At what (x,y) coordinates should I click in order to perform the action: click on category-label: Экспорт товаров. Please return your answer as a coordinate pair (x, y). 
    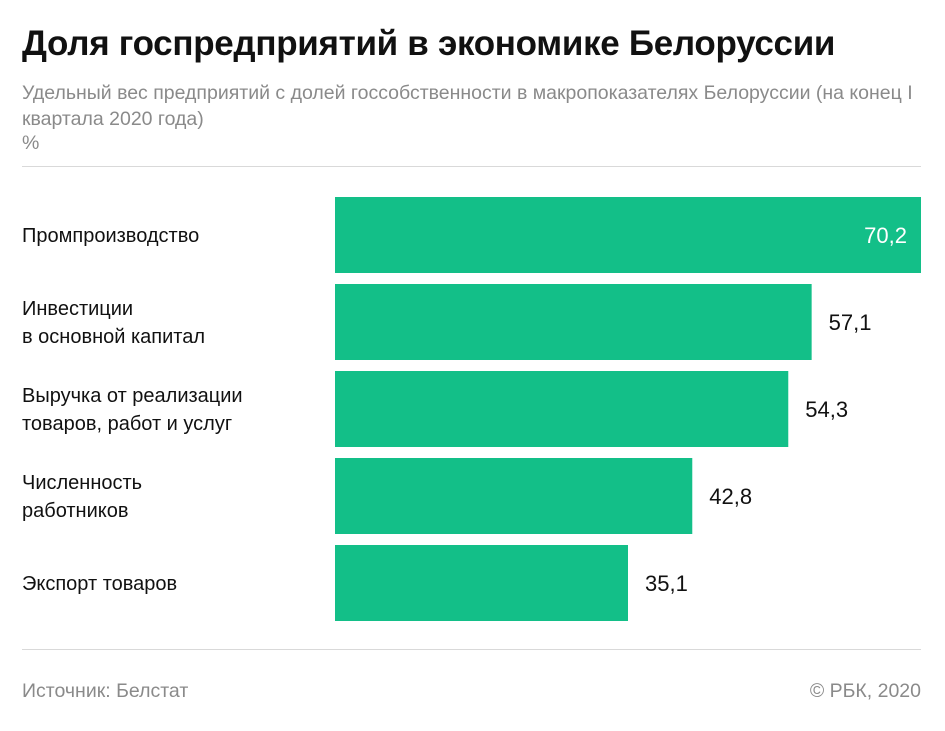
    Looking at the image, I should click on (99, 584).